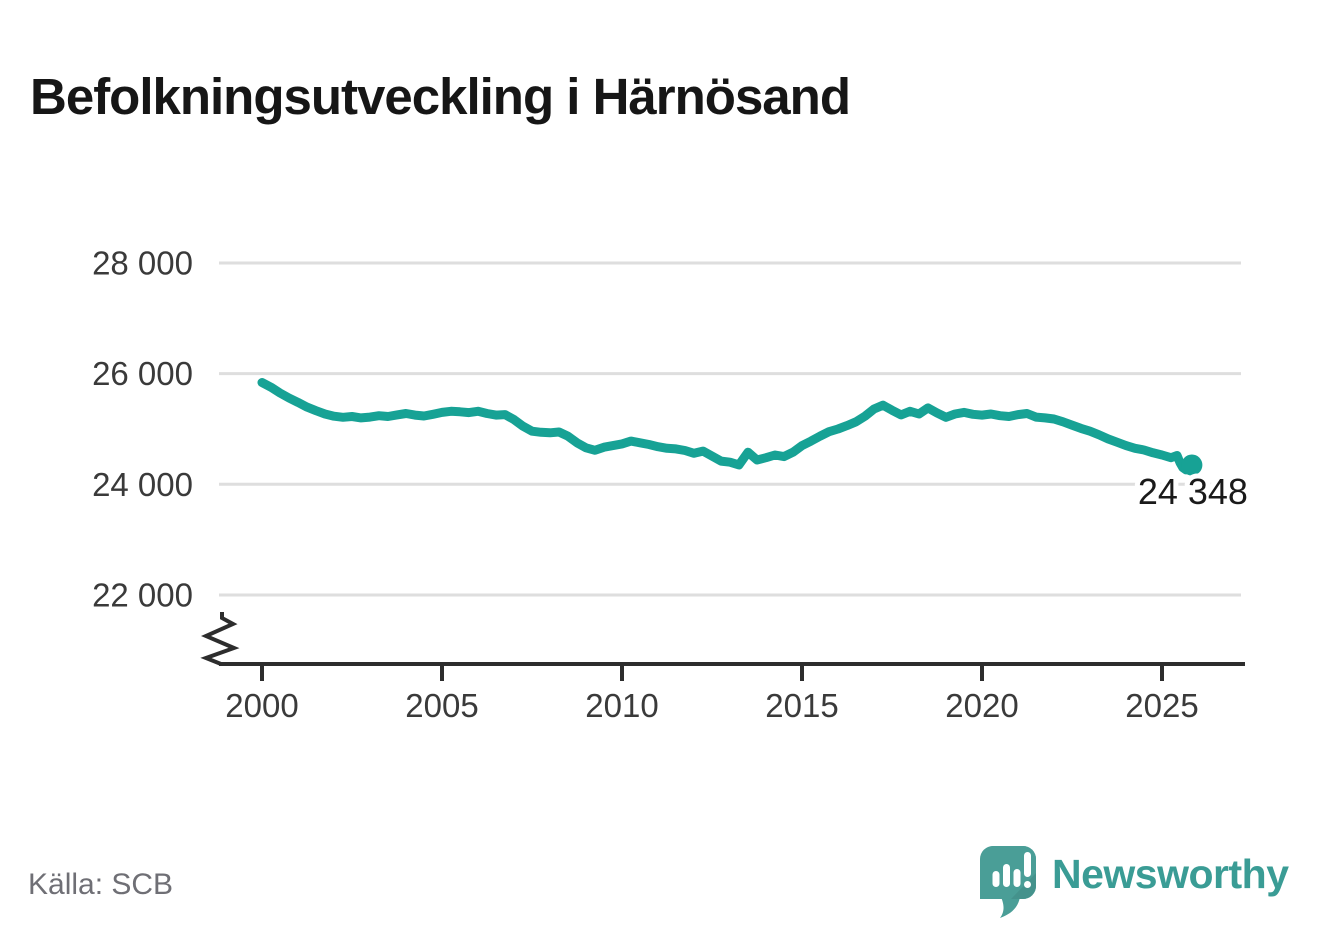 This screenshot has height=939, width=1322. What do you see at coordinates (440, 97) in the screenshot?
I see `chart-title: Befolkningsutveckling i Härnösand` at bounding box center [440, 97].